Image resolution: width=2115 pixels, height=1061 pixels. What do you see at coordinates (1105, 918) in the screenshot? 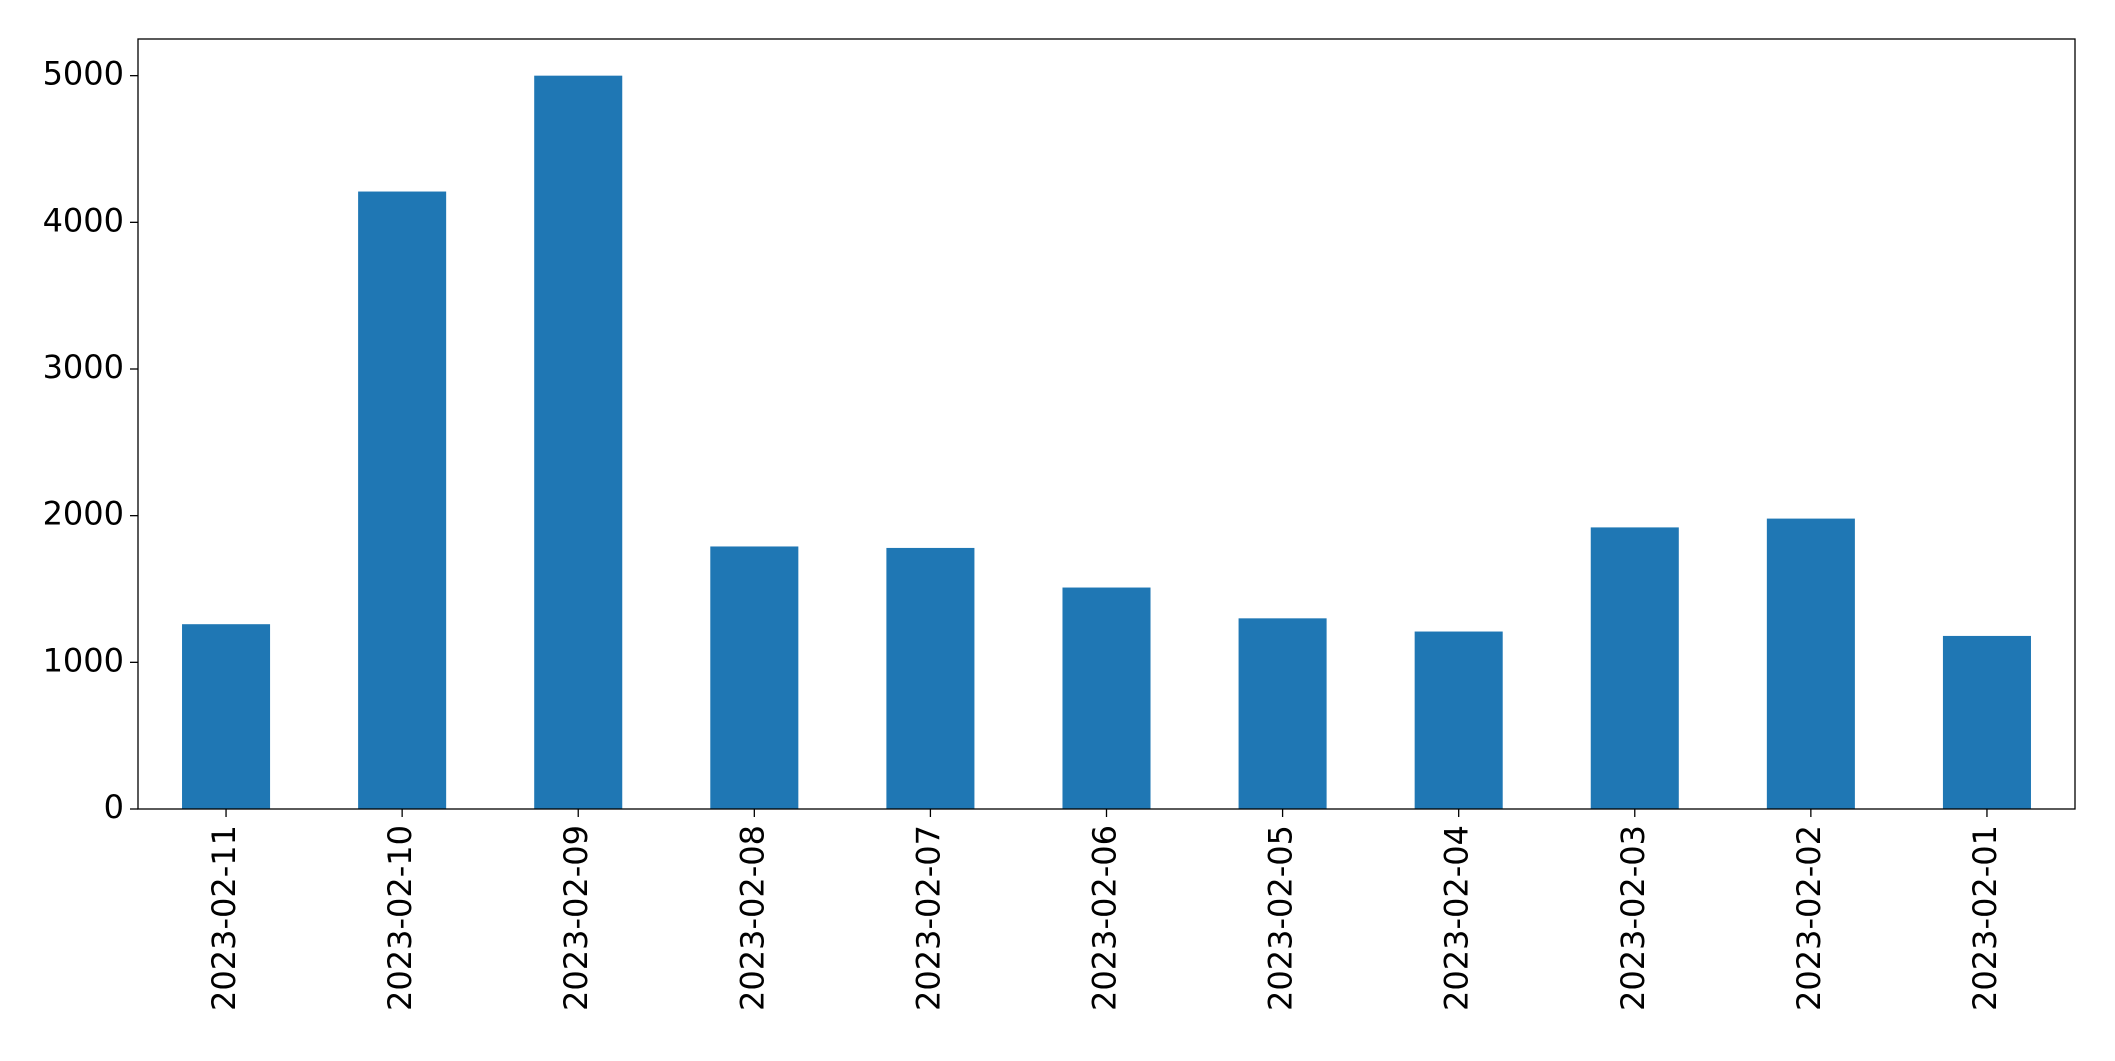
I see `x-tick-label: 2023-02-06` at bounding box center [1105, 918].